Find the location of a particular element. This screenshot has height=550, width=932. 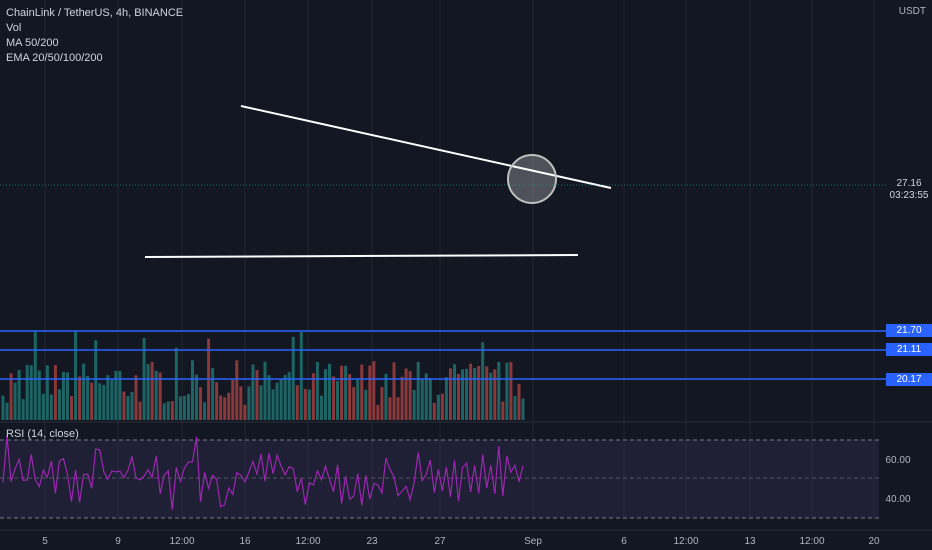

symbol-label: ChainLink / TetherUS, 4h, BINANCE is located at coordinates (95, 13).